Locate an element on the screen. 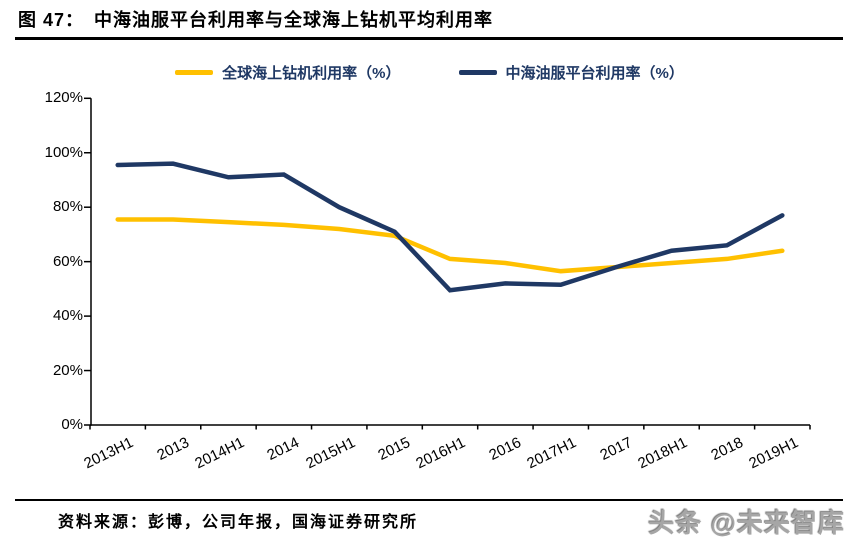 The image size is (859, 547). y-tick-label: 60% is located at coordinates (67, 261).